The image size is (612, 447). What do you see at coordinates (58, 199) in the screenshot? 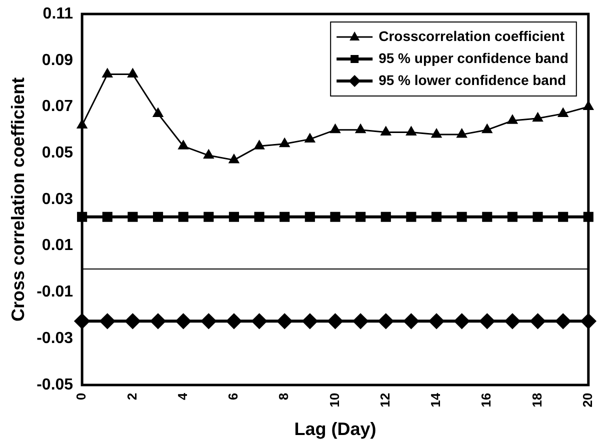
I see `y-tick-label: 0.03` at bounding box center [58, 199].